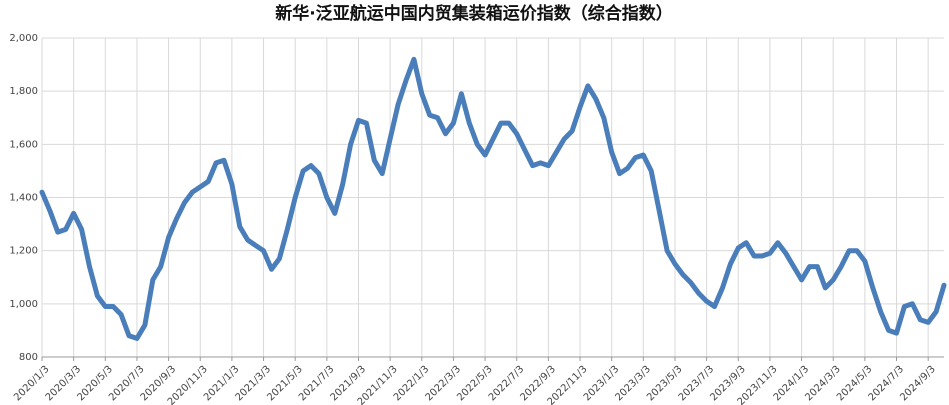 The image size is (949, 405). What do you see at coordinates (23, 91) in the screenshot?
I see `y-tick-label: 1,800` at bounding box center [23, 91].